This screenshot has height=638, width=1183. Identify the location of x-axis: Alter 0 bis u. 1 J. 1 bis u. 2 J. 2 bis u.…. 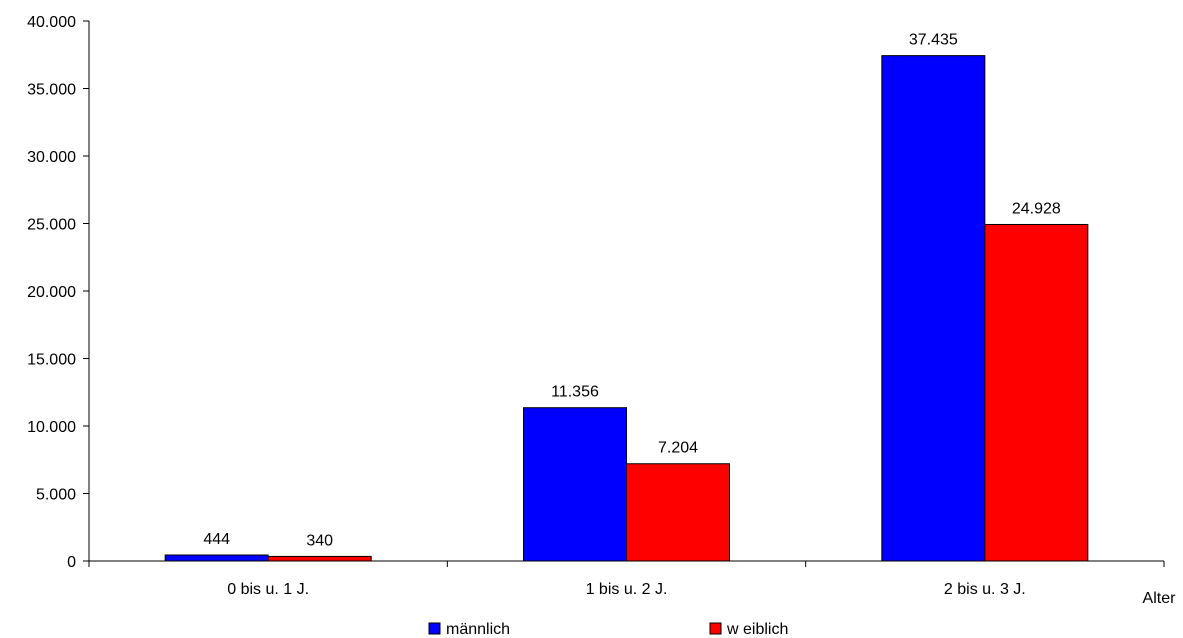
(632, 583).